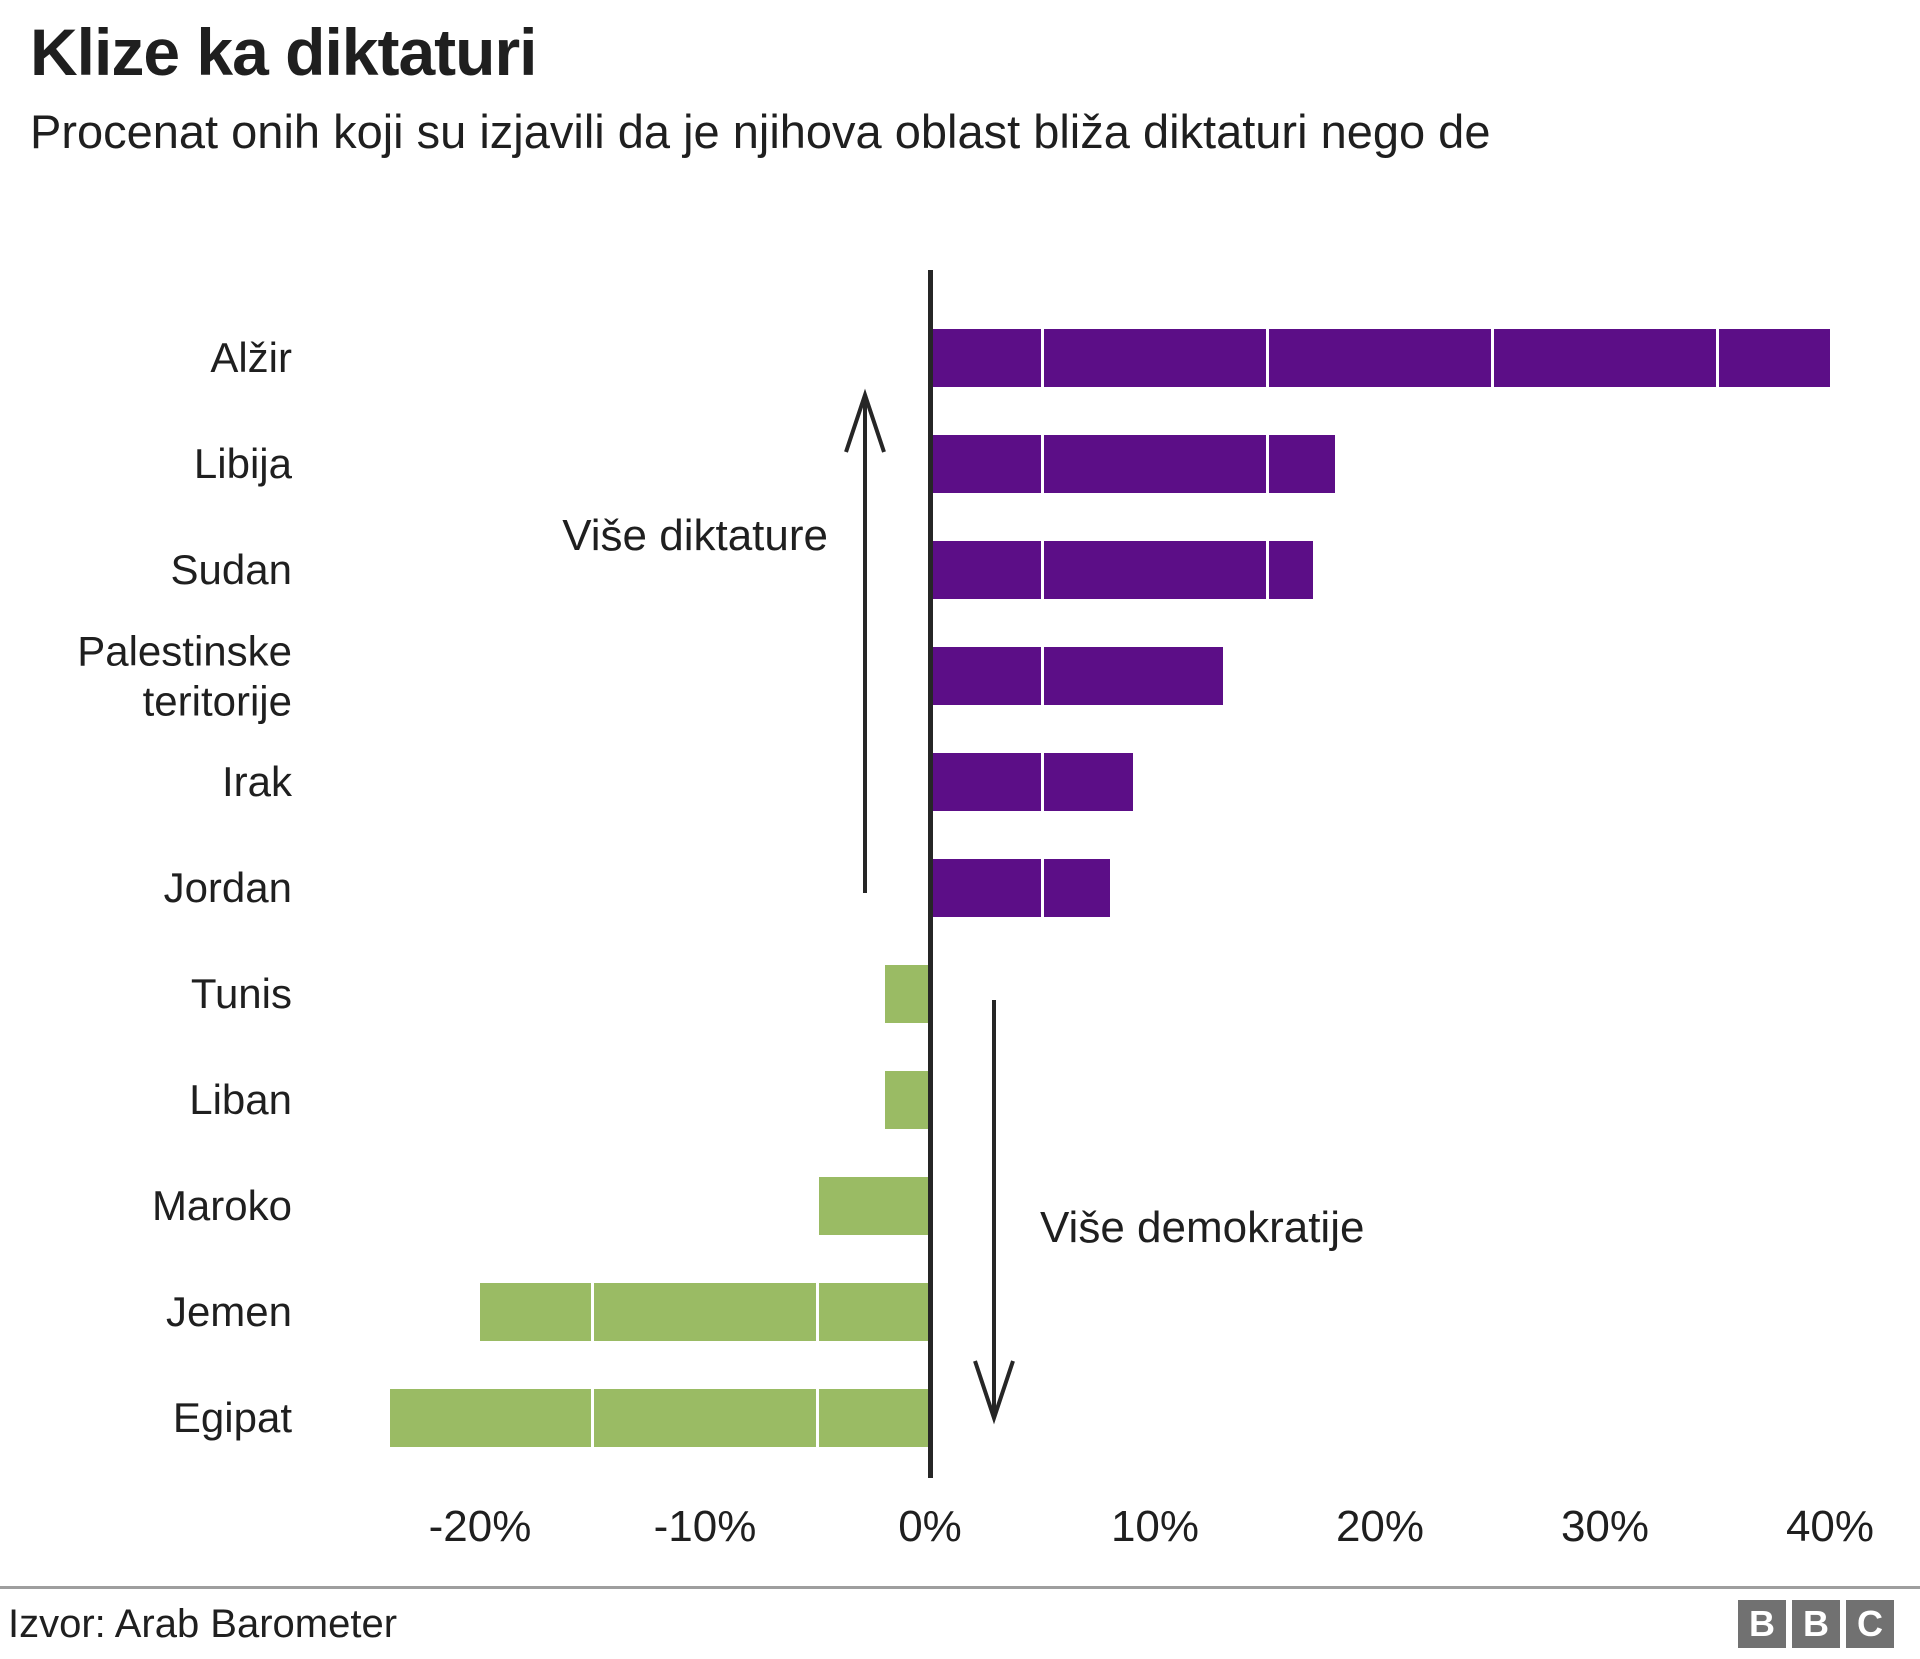 The width and height of the screenshot is (1920, 1659). I want to click on bbc-logo: B B C, so click(1816, 1624).